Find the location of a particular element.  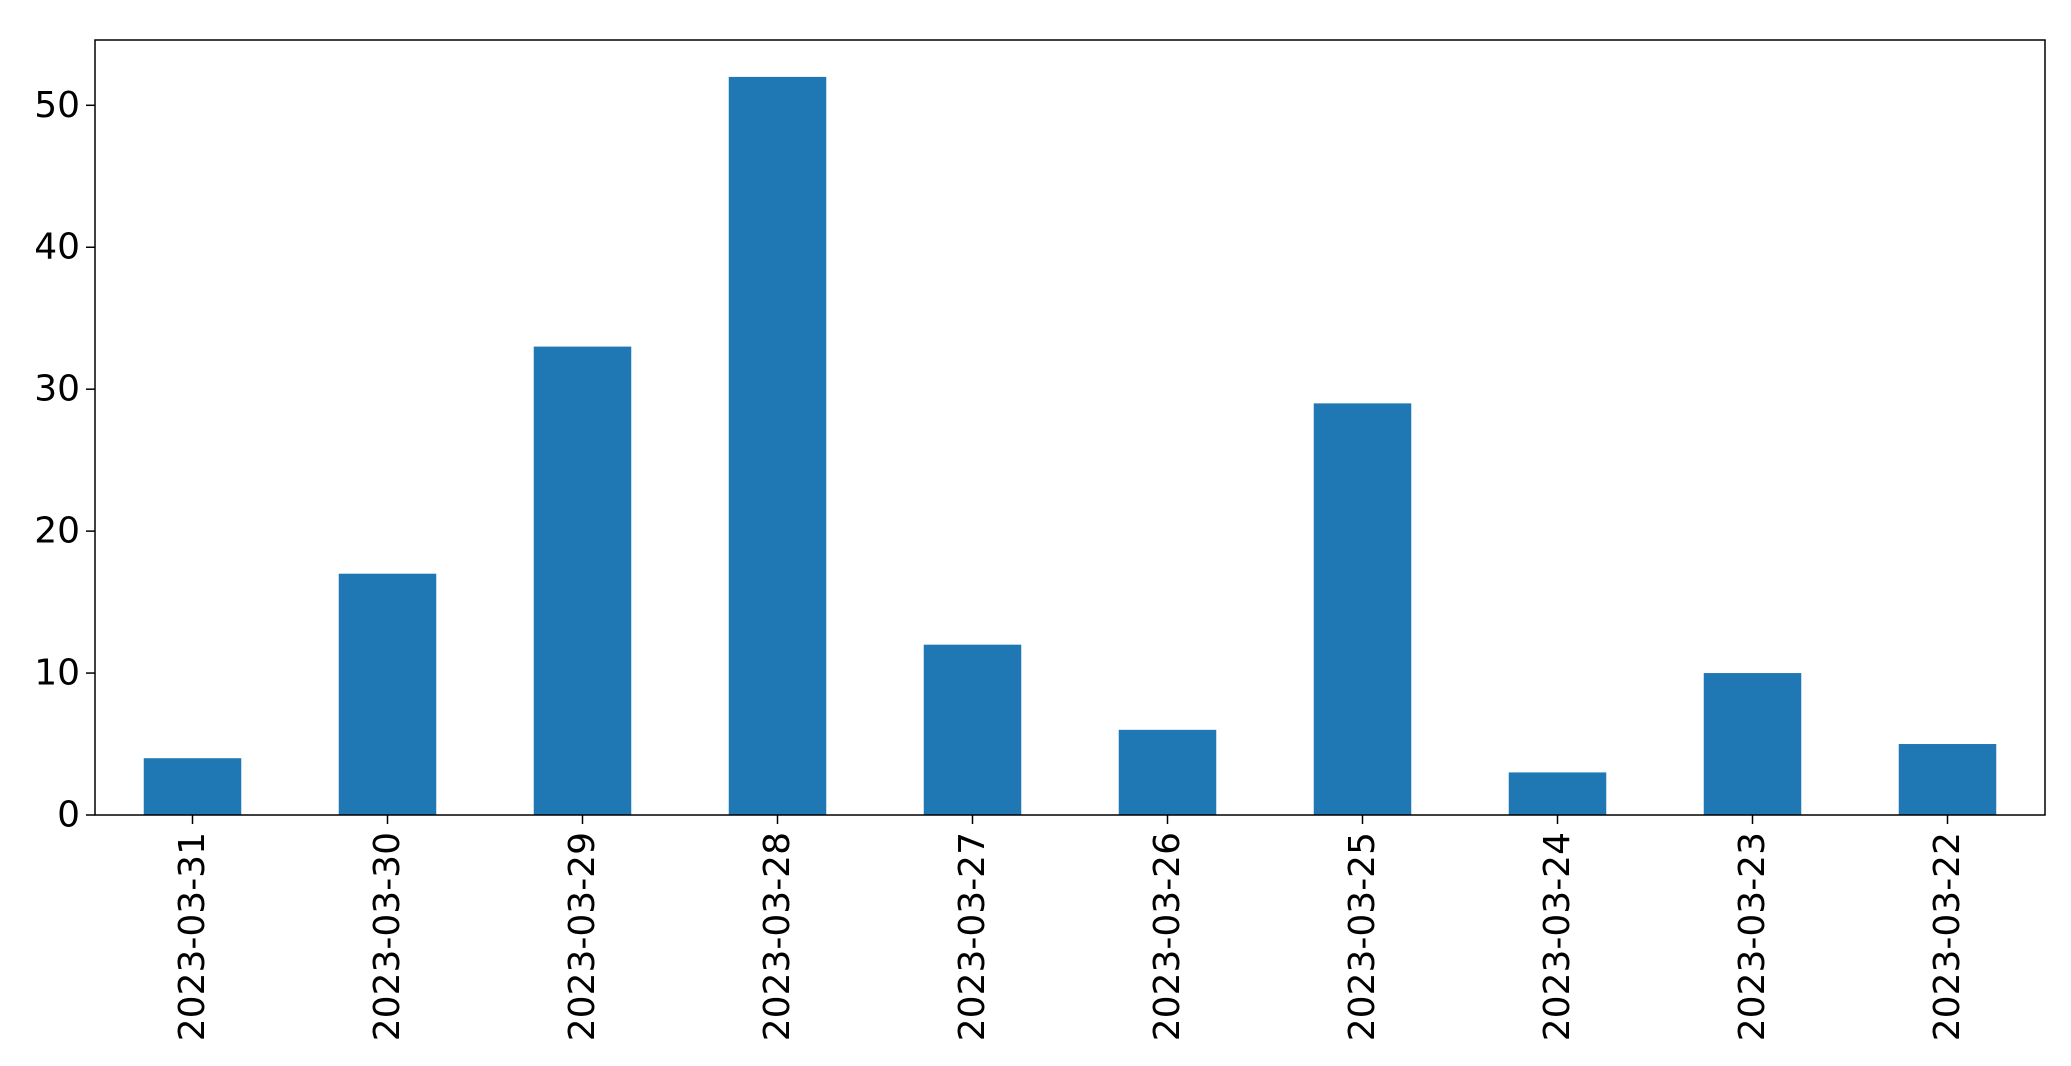

x-tick-label: 2023-03-29 is located at coordinates (582, 936).